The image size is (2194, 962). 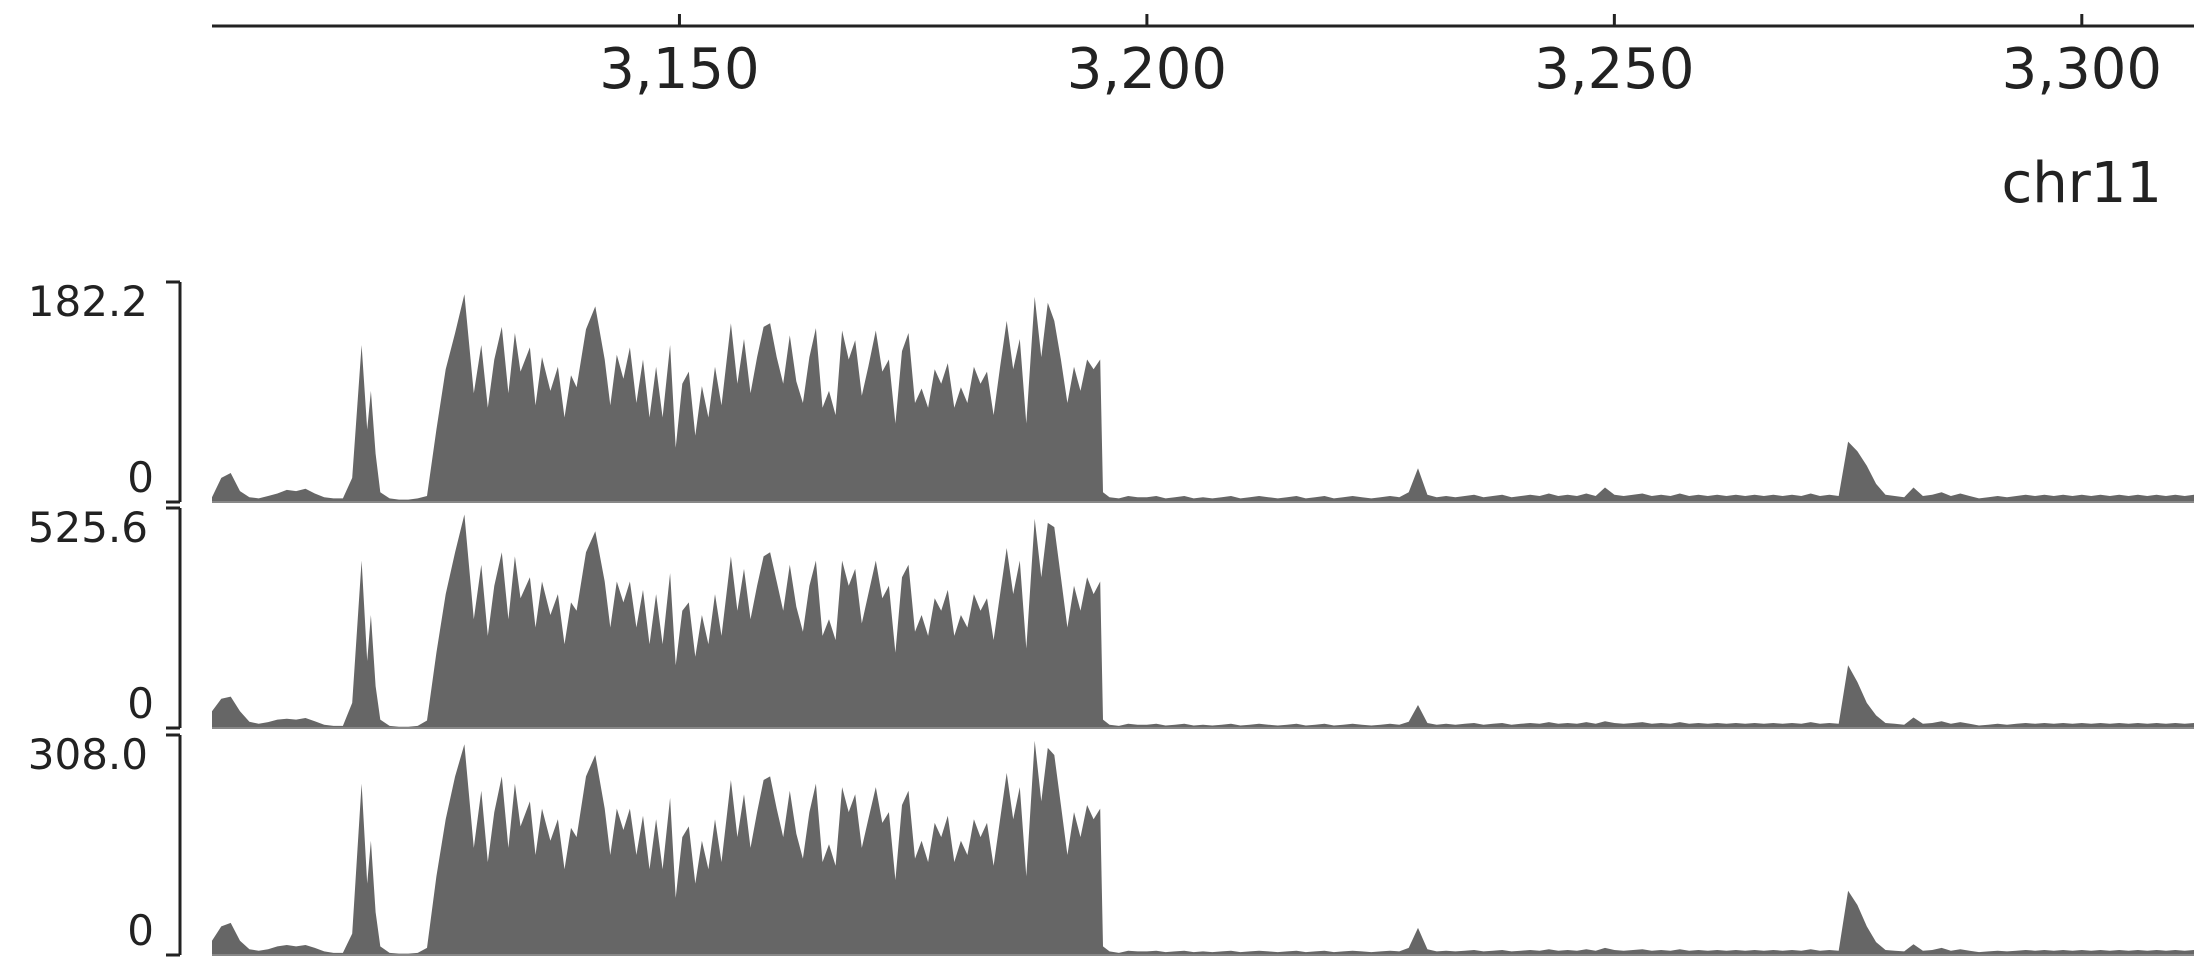 I want to click on ruler-tick-label: 3,250, so click(x=1614, y=69).